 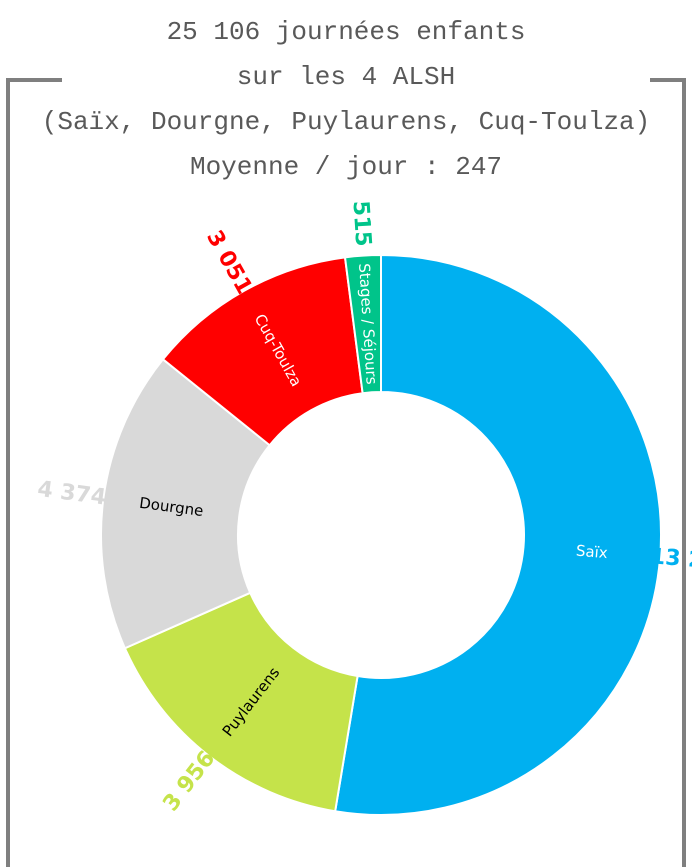 What do you see at coordinates (361, 223) in the screenshot?
I see `value-label: 515` at bounding box center [361, 223].